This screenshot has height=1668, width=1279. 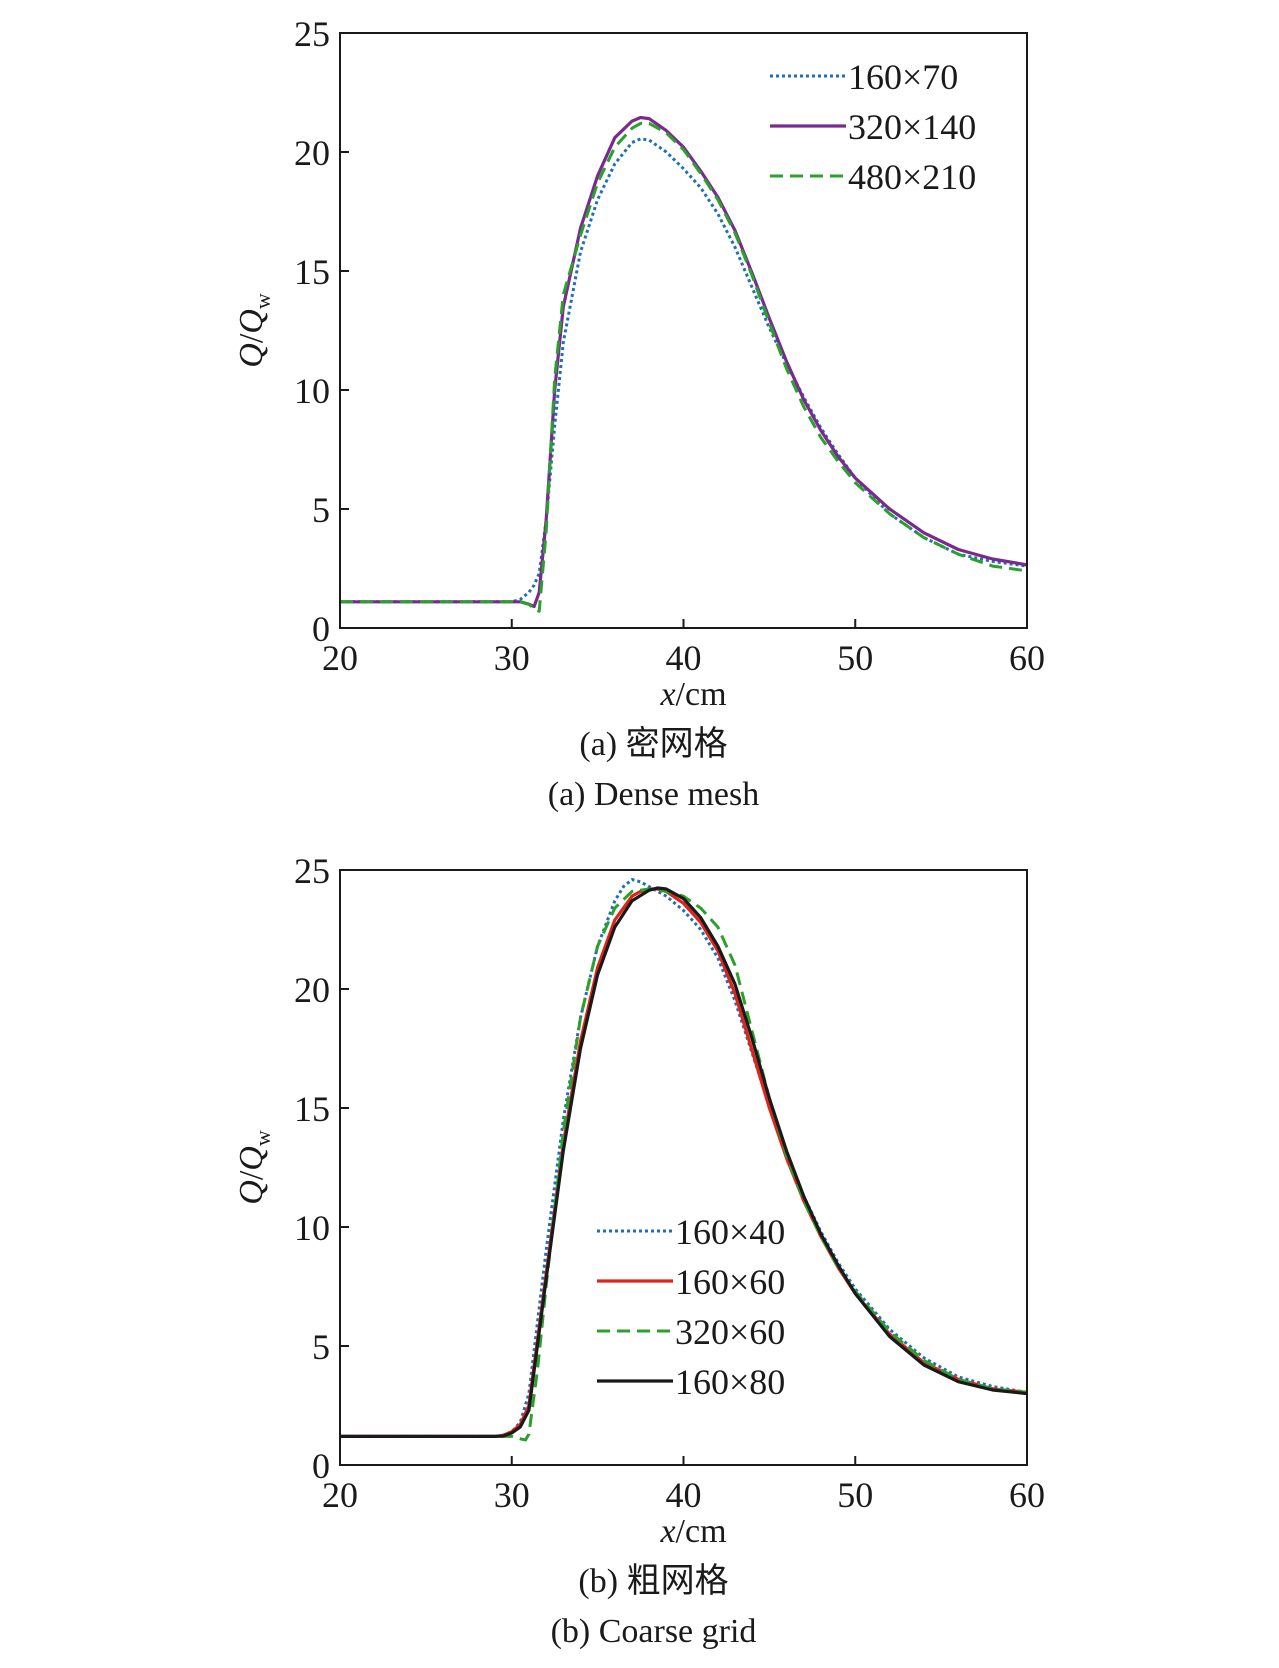 What do you see at coordinates (912, 177) in the screenshot?
I see `legend-label-3: 480×210` at bounding box center [912, 177].